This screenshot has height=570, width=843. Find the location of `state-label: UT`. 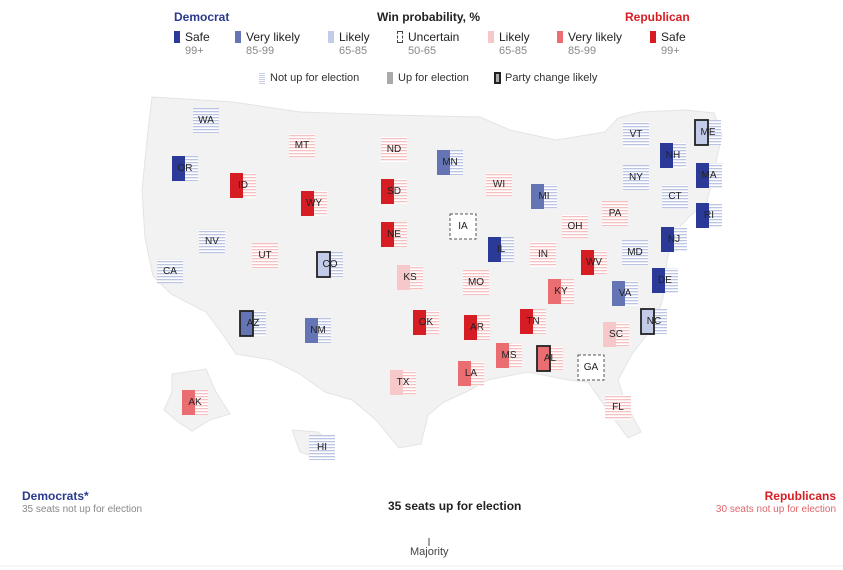

state-label: UT is located at coordinates (264, 255).